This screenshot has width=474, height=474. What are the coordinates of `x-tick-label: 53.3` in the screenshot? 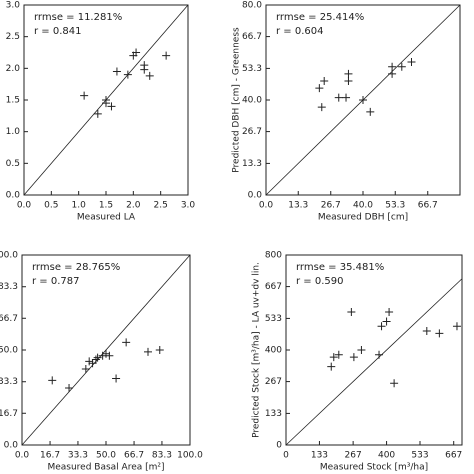 It's located at (395, 206).